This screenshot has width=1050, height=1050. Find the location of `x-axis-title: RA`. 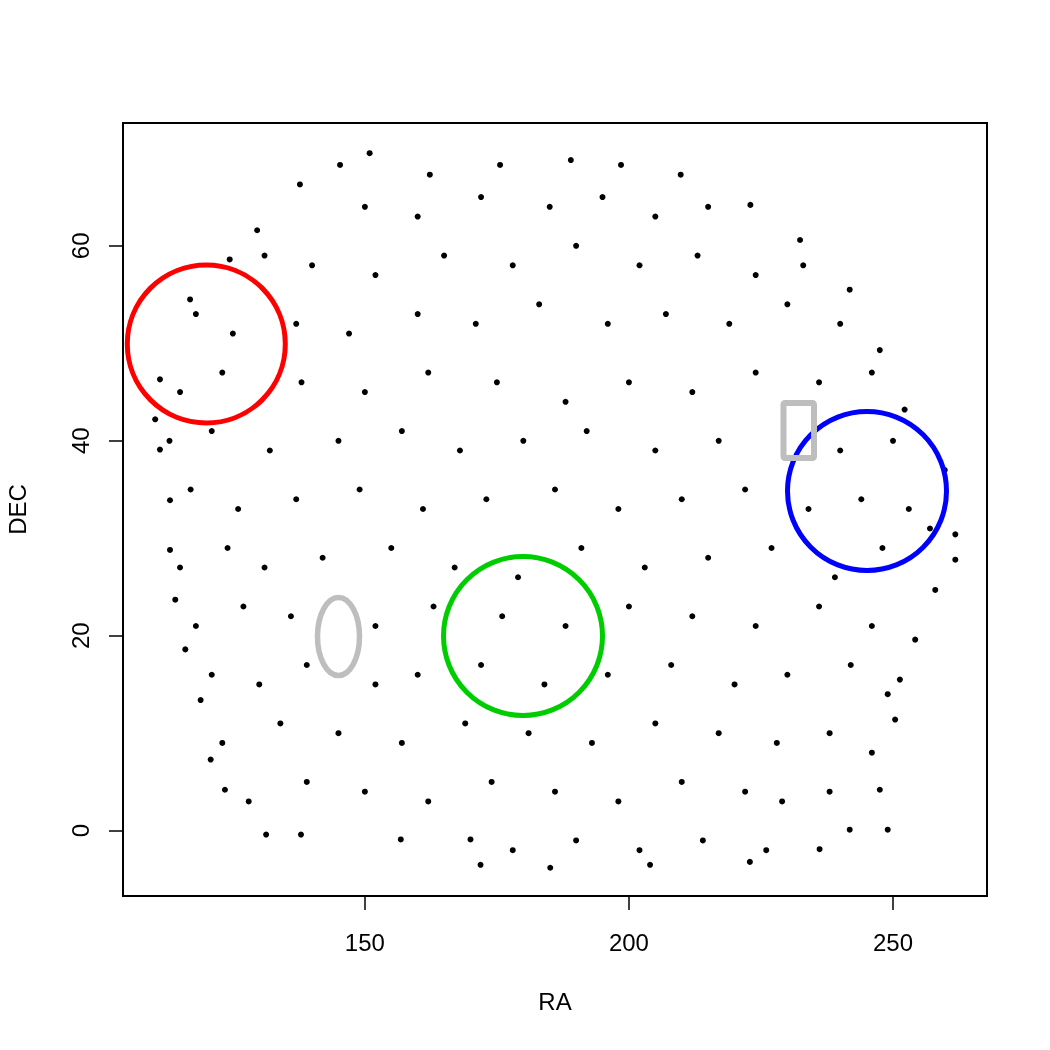

x-axis-title: RA is located at coordinates (555, 1001).